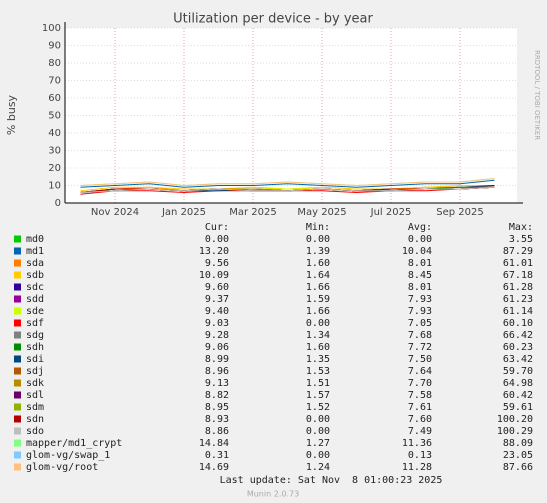 Image resolution: width=547 pixels, height=503 pixels. I want to click on stat-value: 87.66, so click(518, 467).